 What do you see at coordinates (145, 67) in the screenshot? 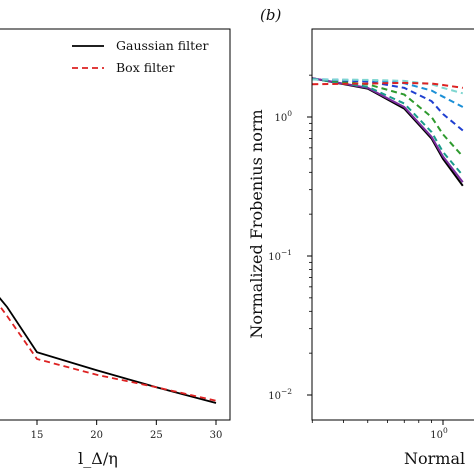
I see `legend-label-box: Box filter` at bounding box center [145, 67].